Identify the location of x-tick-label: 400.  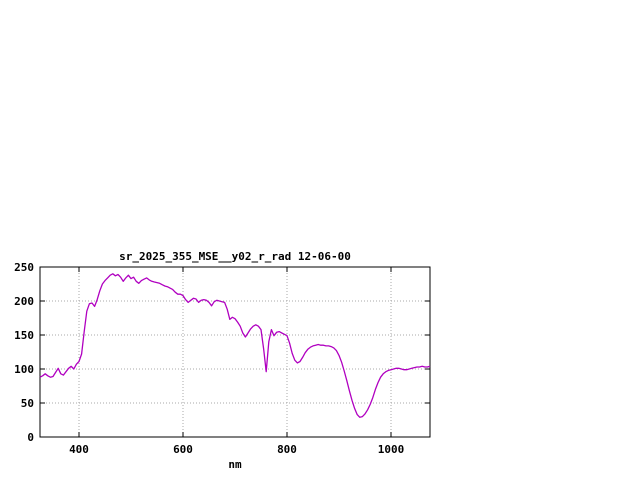
(79, 449).